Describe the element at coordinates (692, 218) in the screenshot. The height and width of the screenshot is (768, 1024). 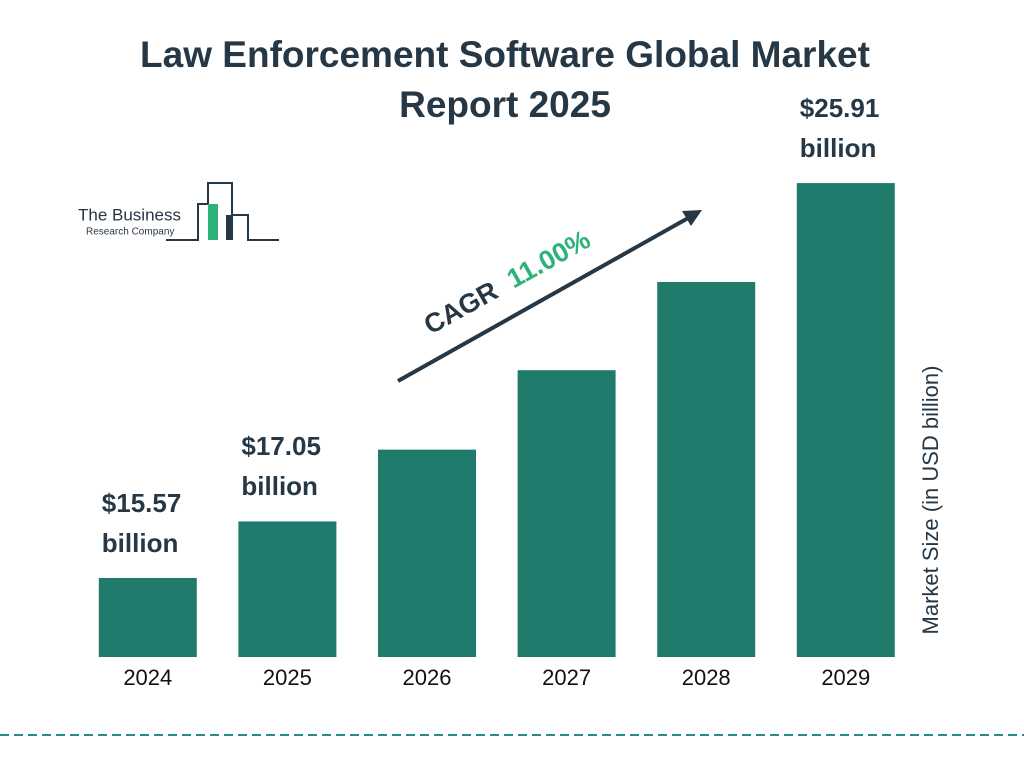
I see `cagr-arrowhead` at that location.